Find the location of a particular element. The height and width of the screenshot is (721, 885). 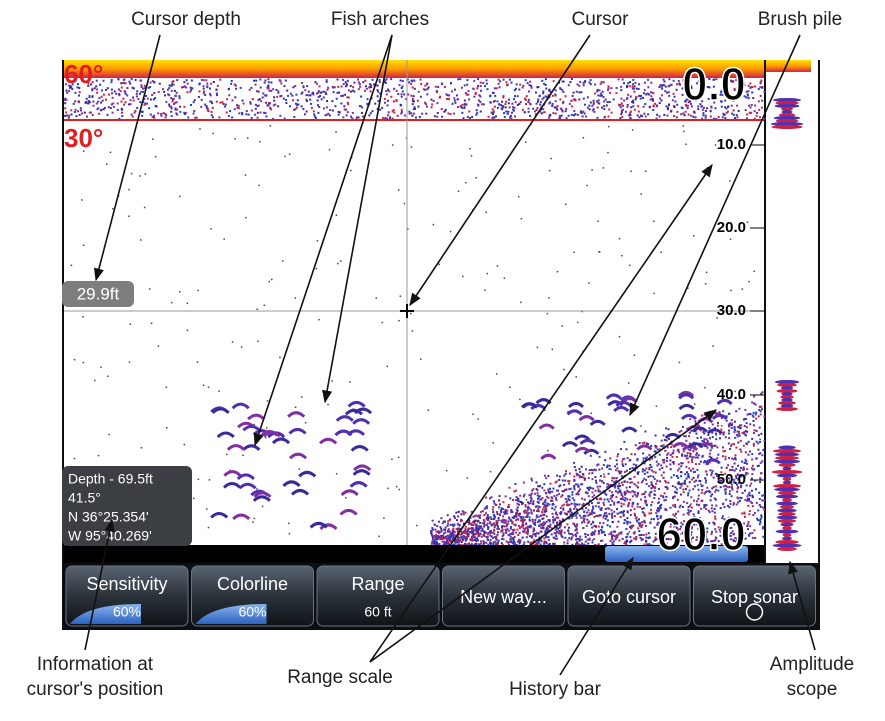

button: Colorline 60% is located at coordinates (252, 596).